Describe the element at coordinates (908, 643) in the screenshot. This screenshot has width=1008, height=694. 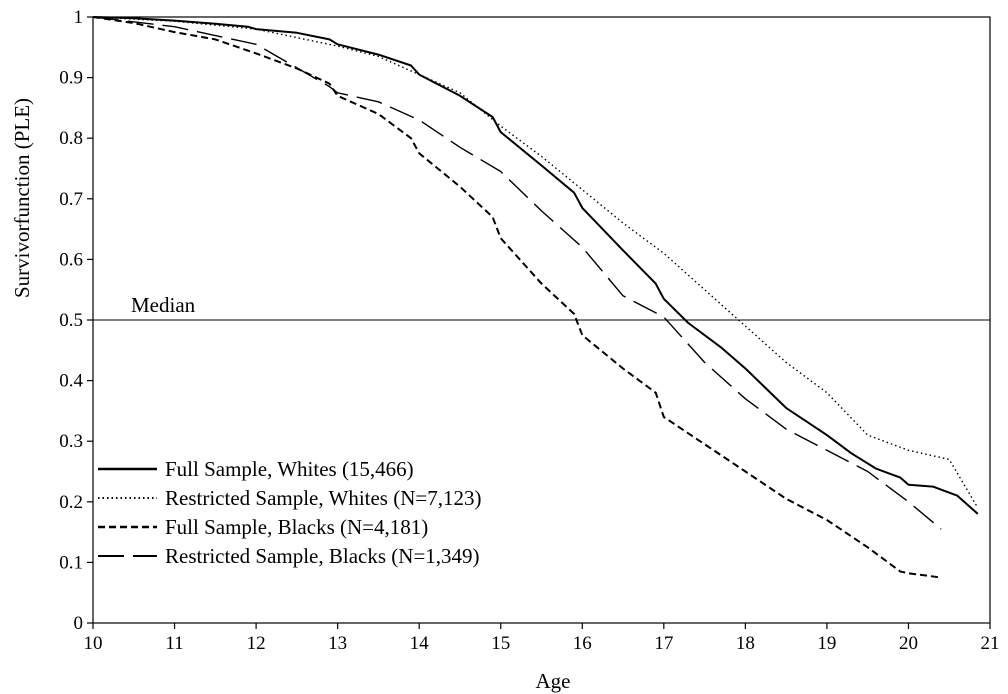
I see `x-tick-label-20: 20` at that location.